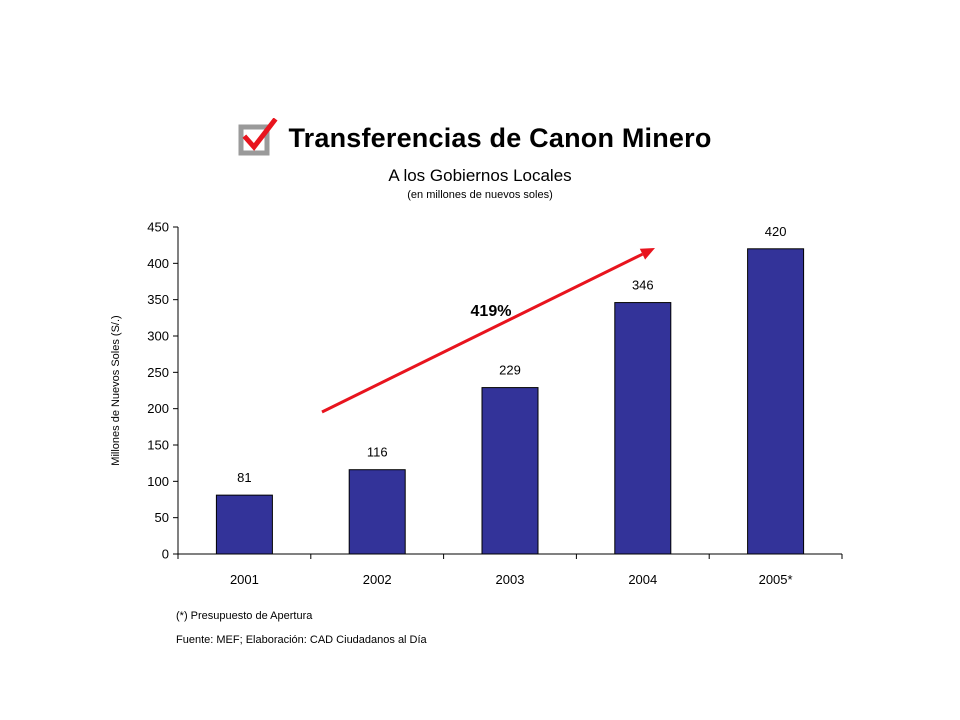 The width and height of the screenshot is (960, 720). What do you see at coordinates (158, 408) in the screenshot?
I see `y-tick-label: 200` at bounding box center [158, 408].